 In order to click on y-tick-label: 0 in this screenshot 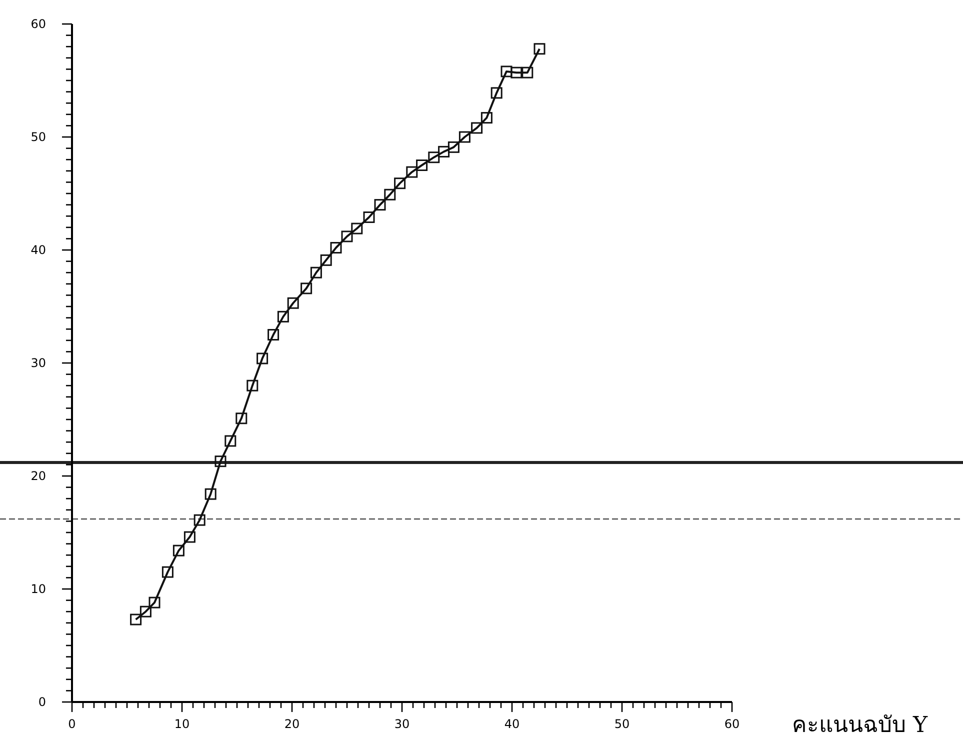, I will do `click(42, 702)`.